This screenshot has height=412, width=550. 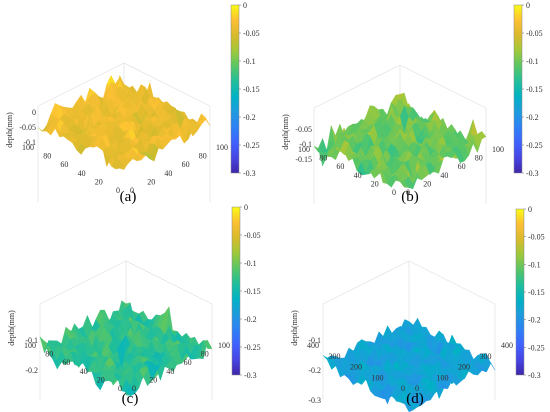 I want to click on y-tick-label: 200, so click(x=356, y=367).